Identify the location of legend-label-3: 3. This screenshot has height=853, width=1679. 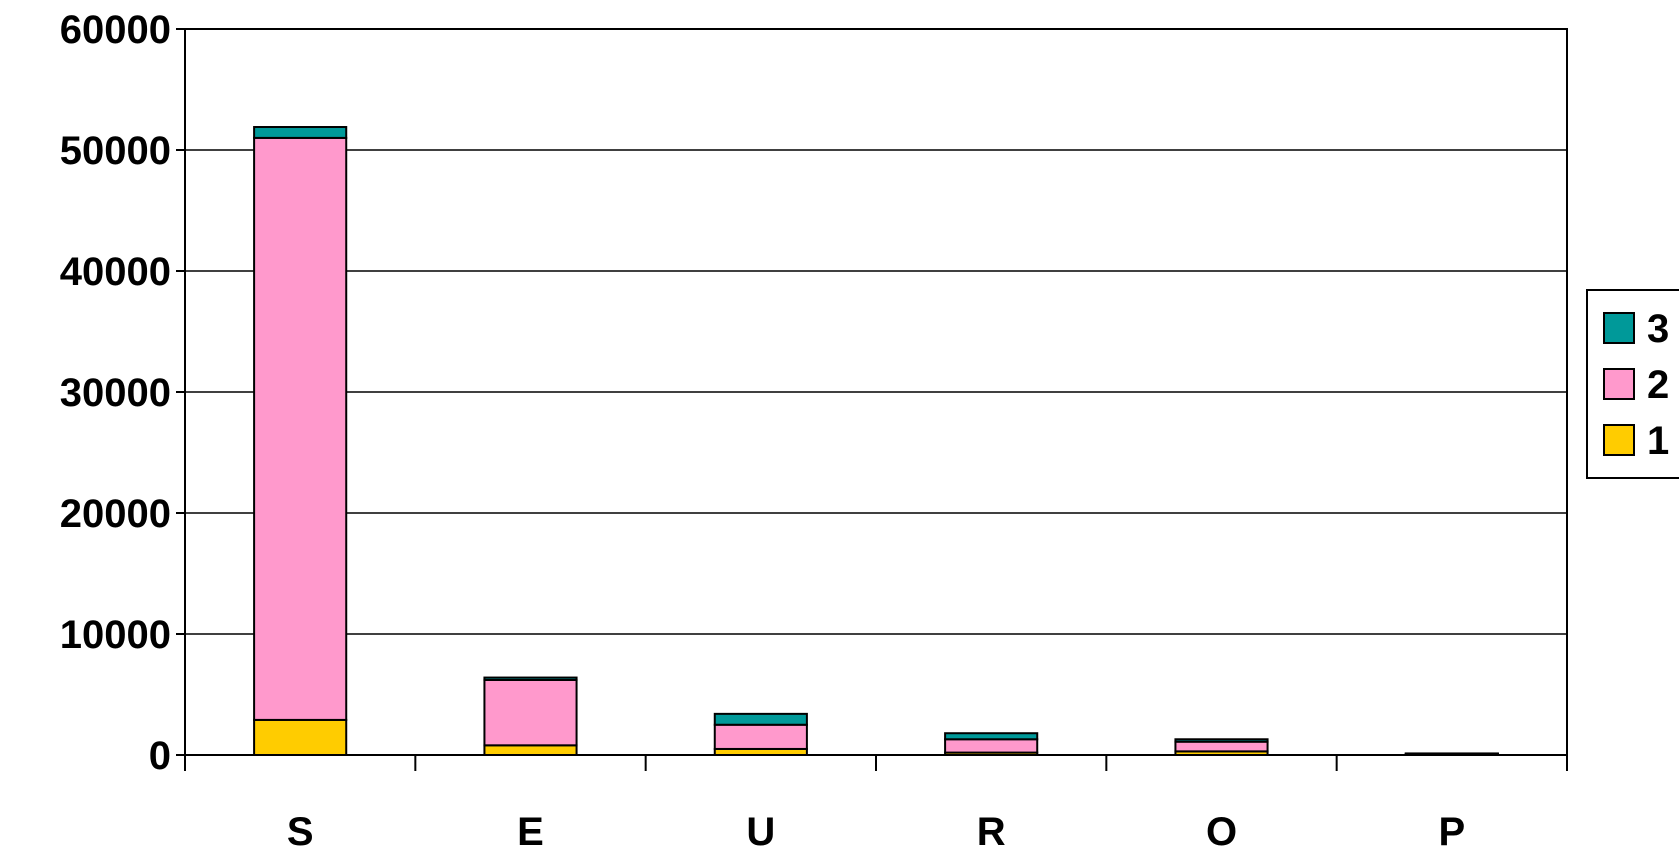
(1658, 329).